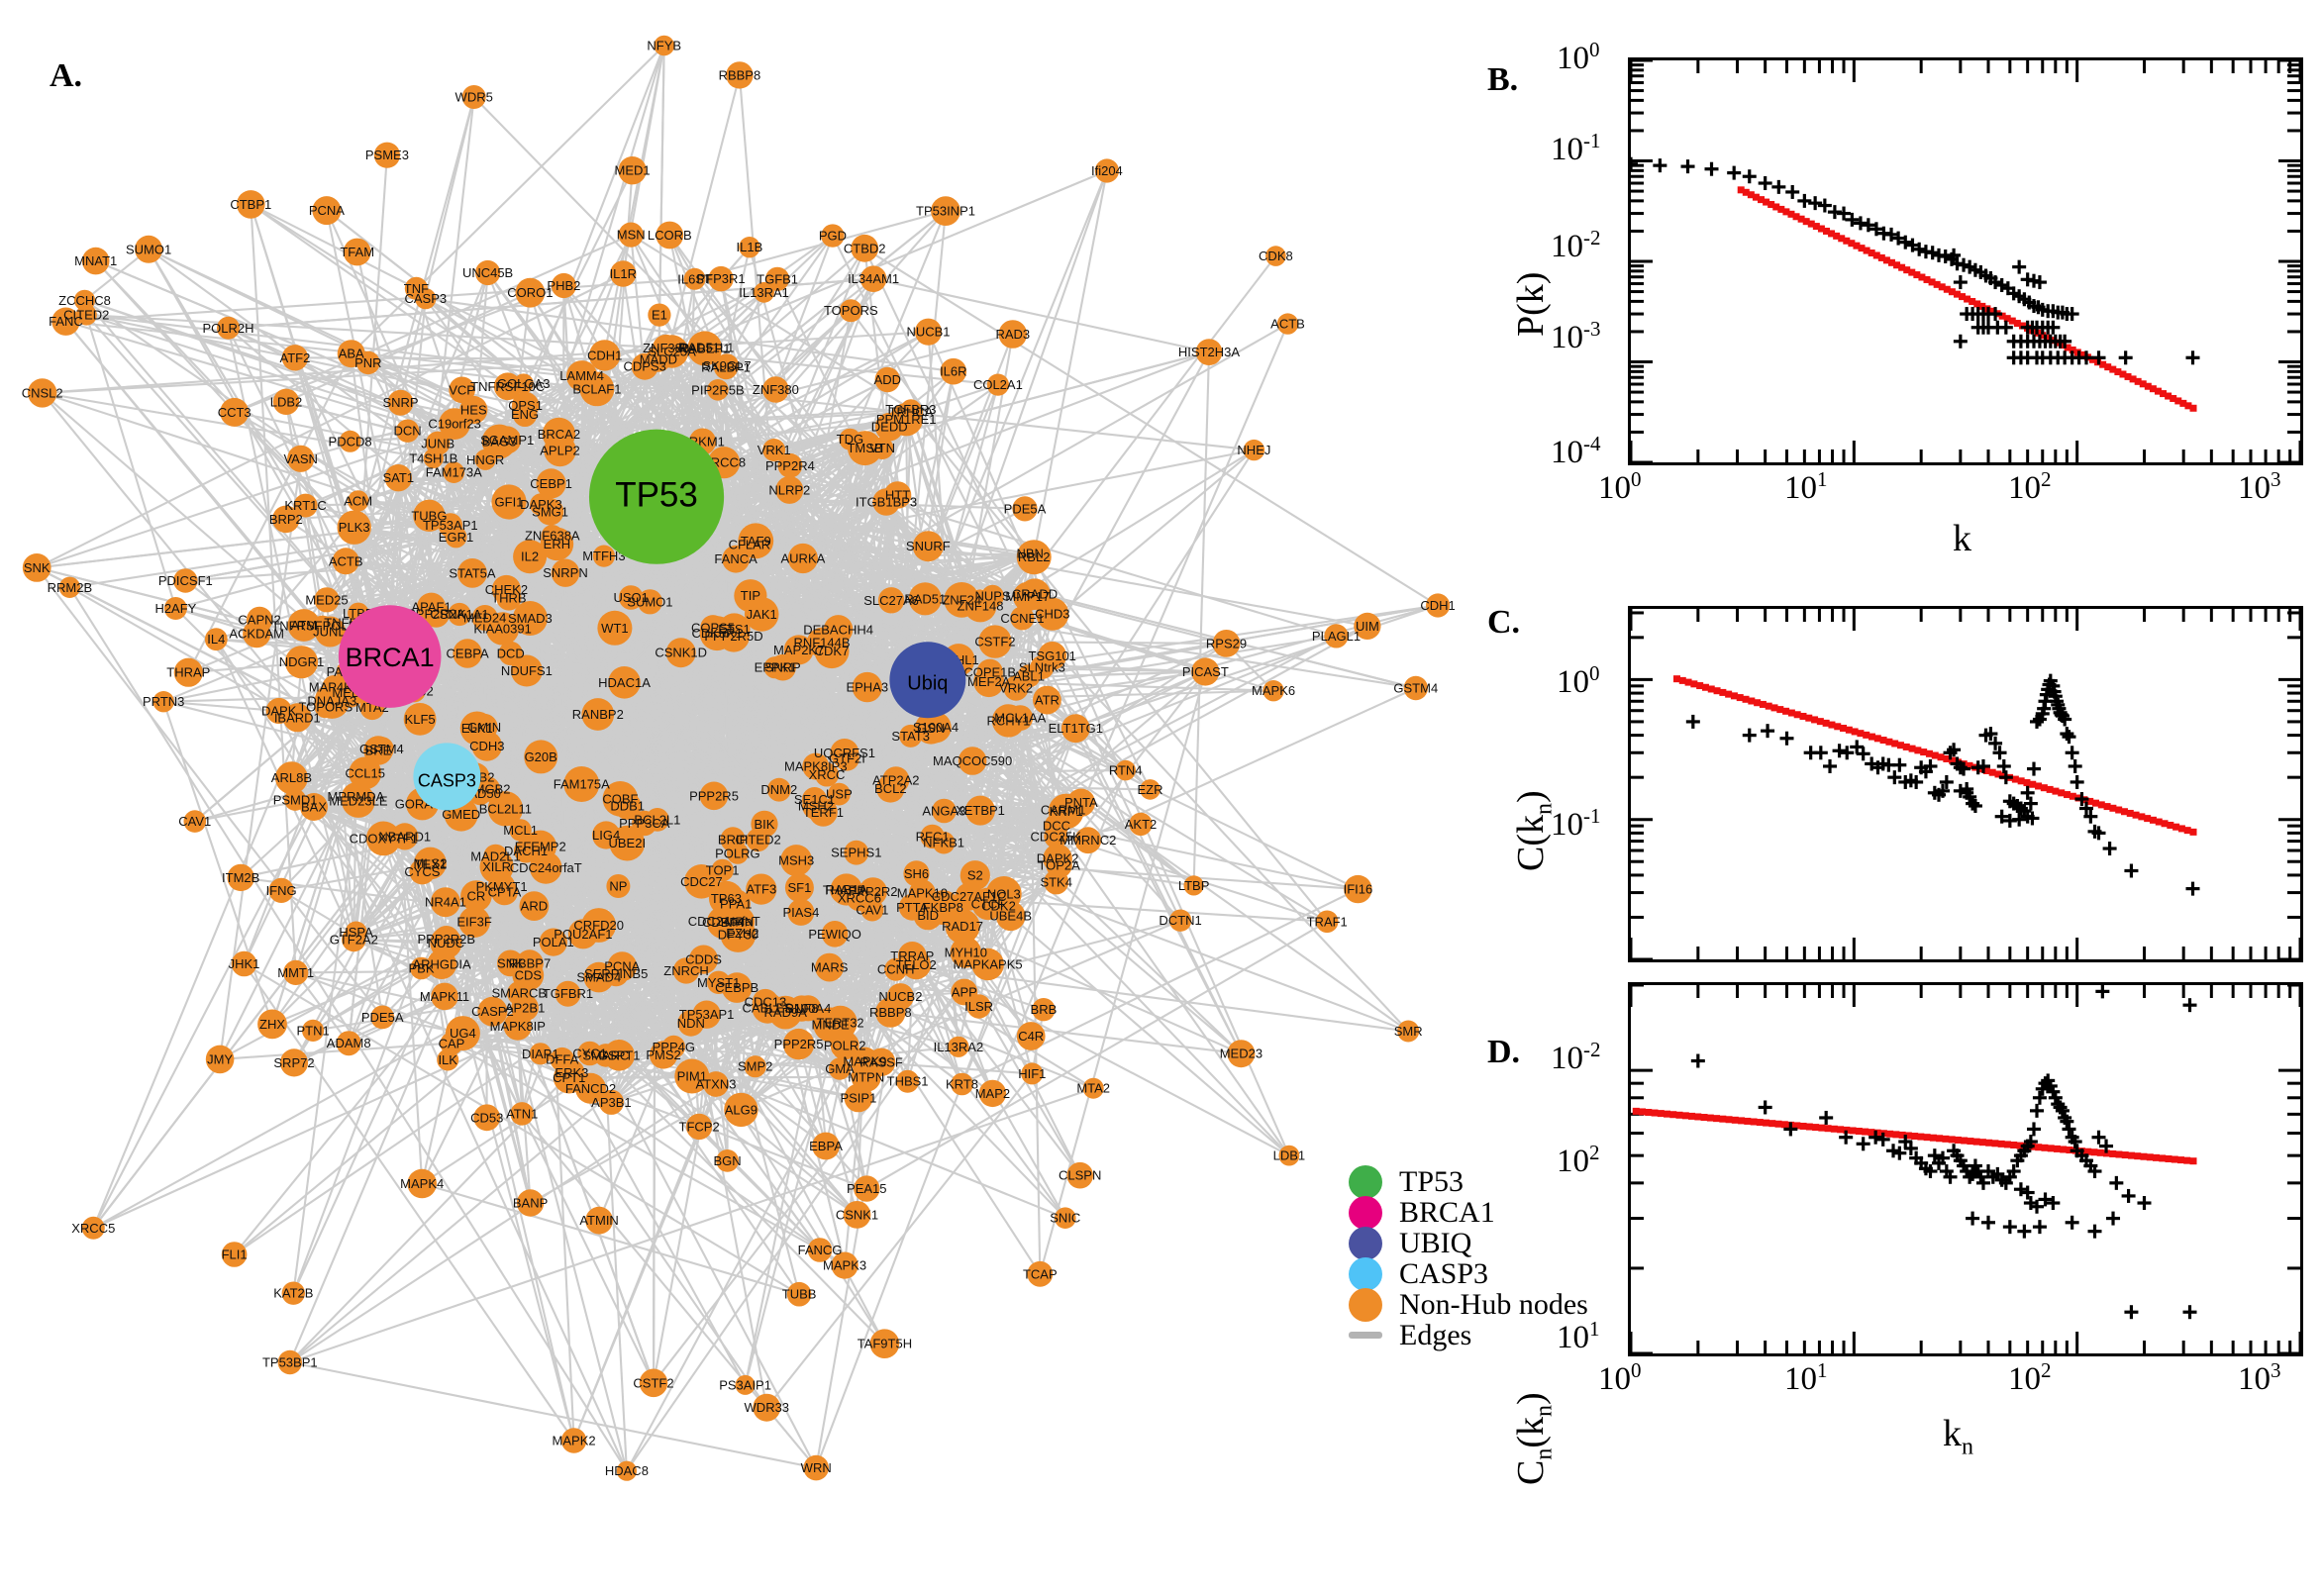 The image size is (2323, 1596). Describe the element at coordinates (66, 75) in the screenshot. I see `panel-a-letter: A.` at that location.